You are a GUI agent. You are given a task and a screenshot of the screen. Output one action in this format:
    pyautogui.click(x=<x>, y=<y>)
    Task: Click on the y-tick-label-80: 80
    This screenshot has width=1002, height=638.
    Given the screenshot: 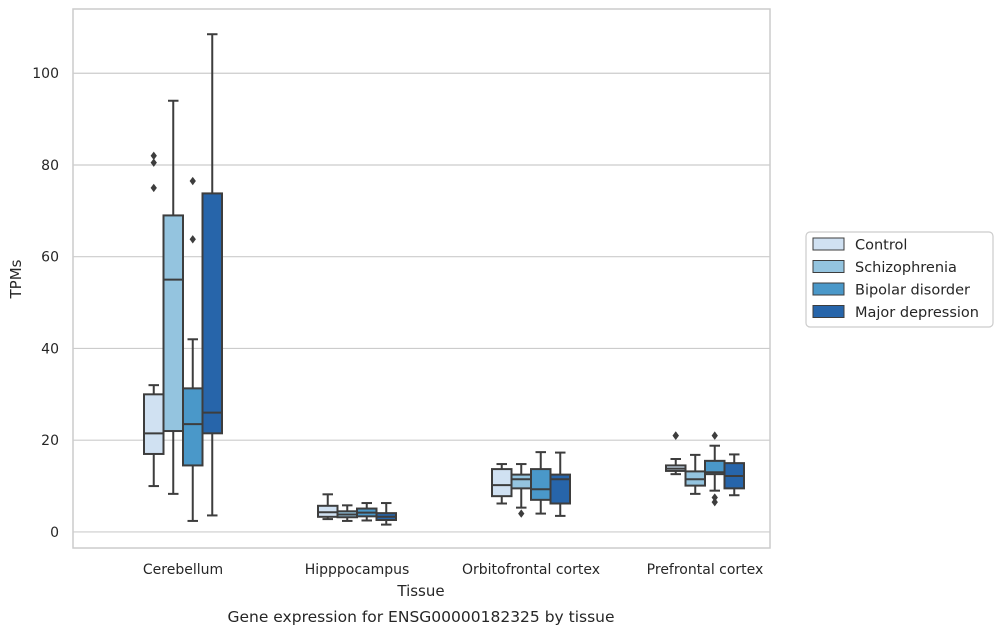 What is the action you would take?
    pyautogui.click(x=50, y=166)
    